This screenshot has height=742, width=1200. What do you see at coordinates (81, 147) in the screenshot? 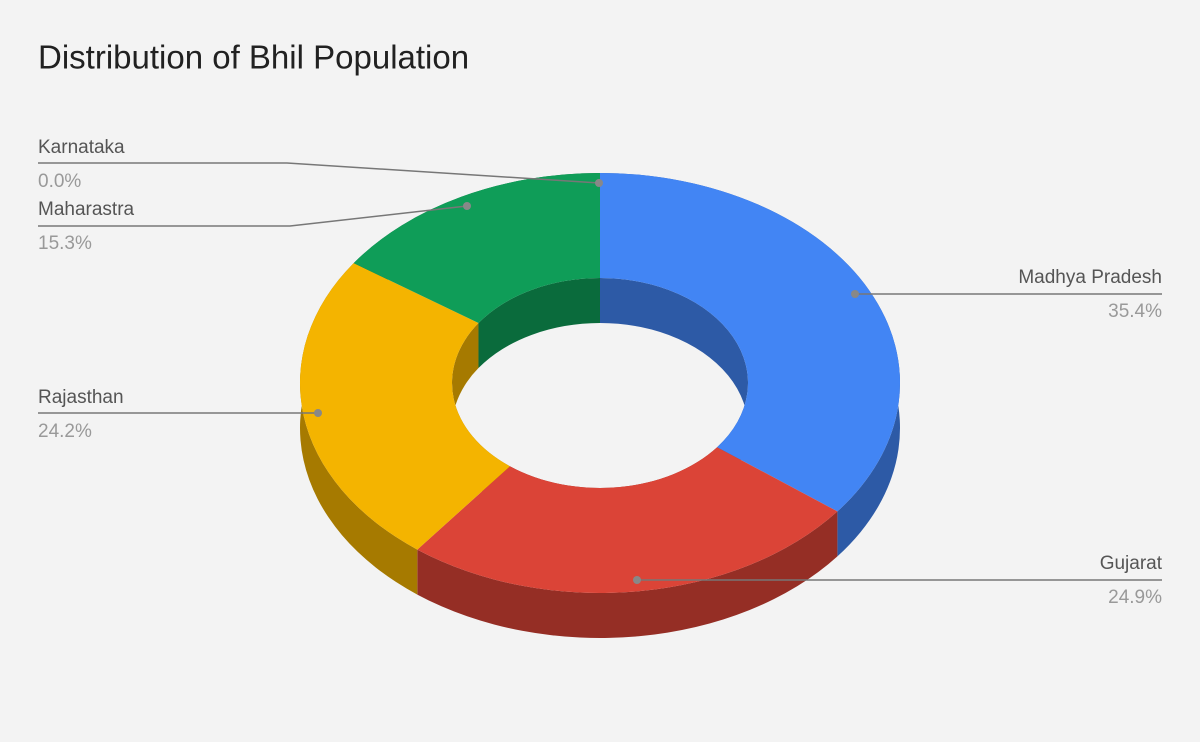
I see `slice-name: Karnataka` at bounding box center [81, 147].